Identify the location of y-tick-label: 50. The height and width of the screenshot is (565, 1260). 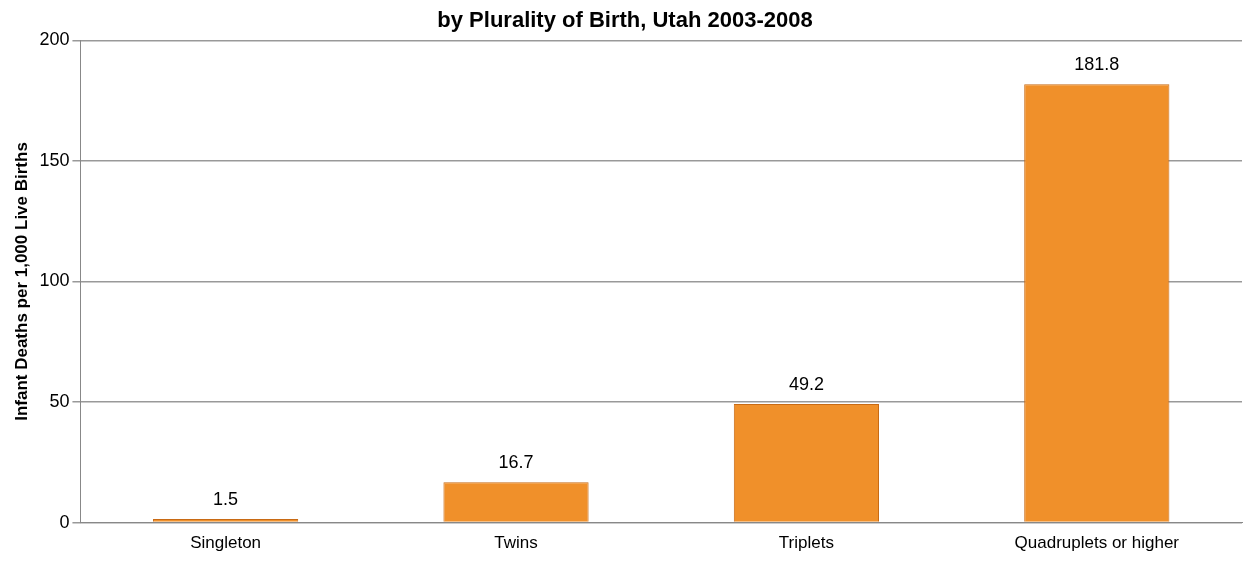
(59, 401).